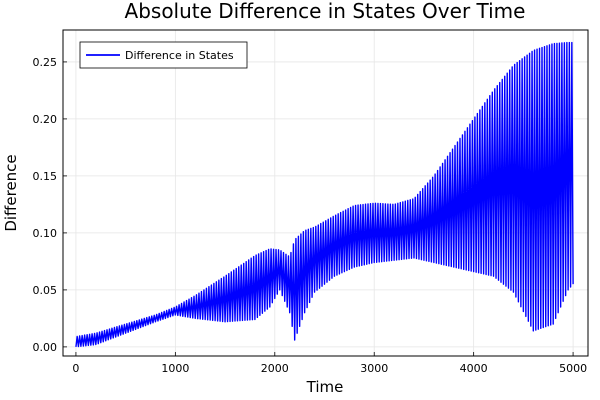  I want to click on y-tick-label: 0.20, so click(45, 119).